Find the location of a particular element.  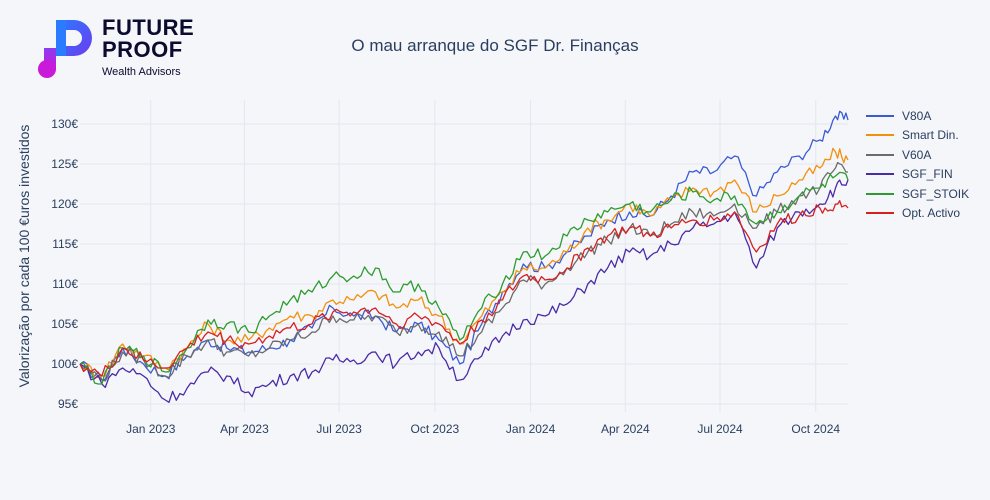

legend-label: Opt. Activo is located at coordinates (931, 213).